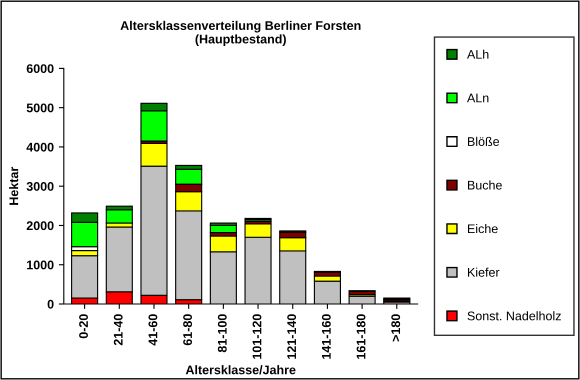 The image size is (580, 380). I want to click on y-tick-label: 2000, so click(40, 225).